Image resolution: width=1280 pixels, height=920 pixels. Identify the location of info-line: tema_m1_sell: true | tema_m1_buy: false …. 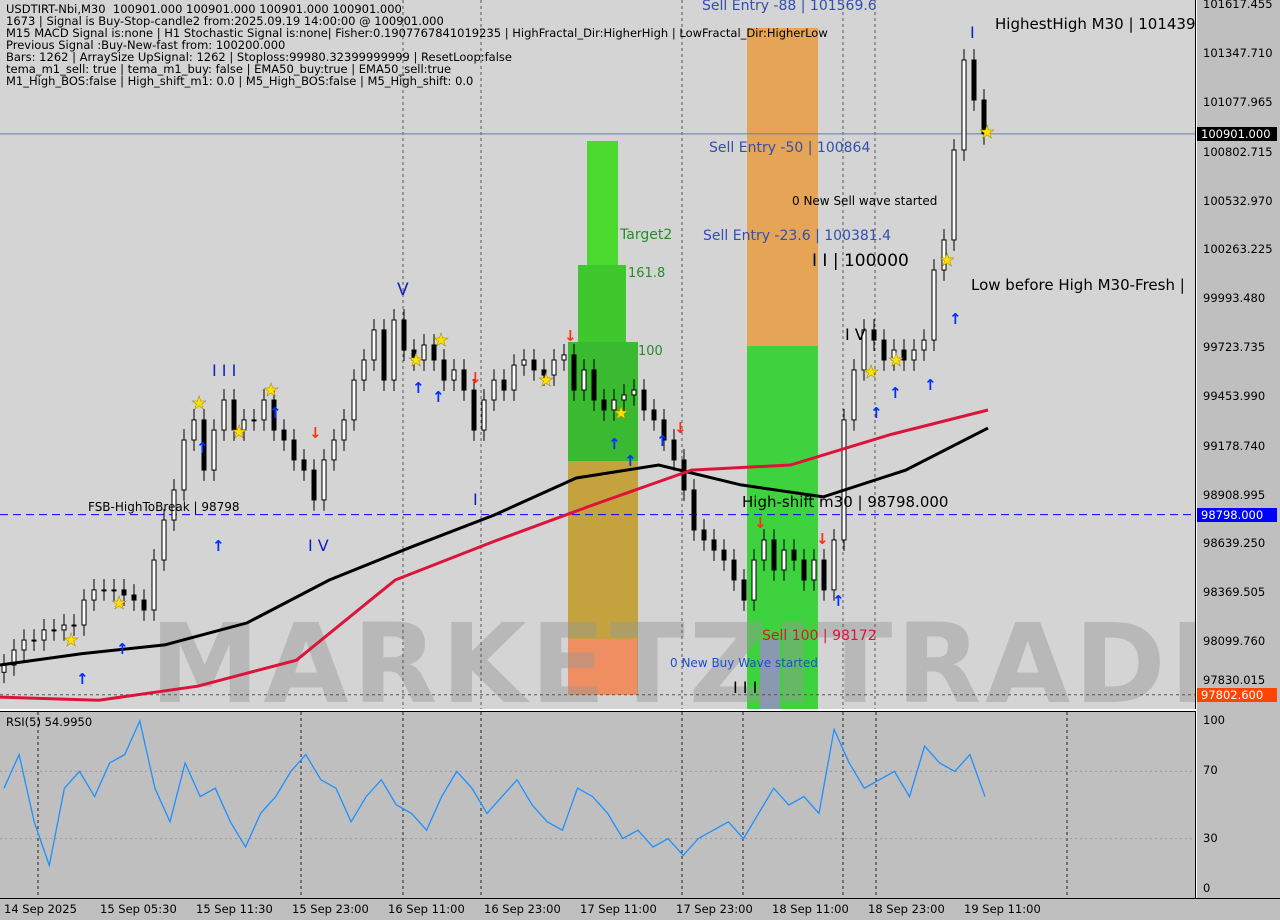
(229, 69).